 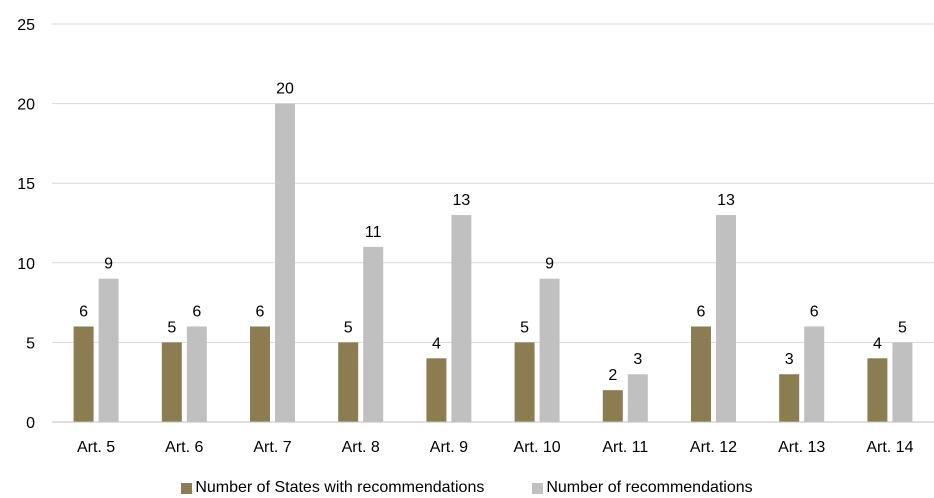 I want to click on x-tick-label: Art. 12, so click(x=713, y=447).